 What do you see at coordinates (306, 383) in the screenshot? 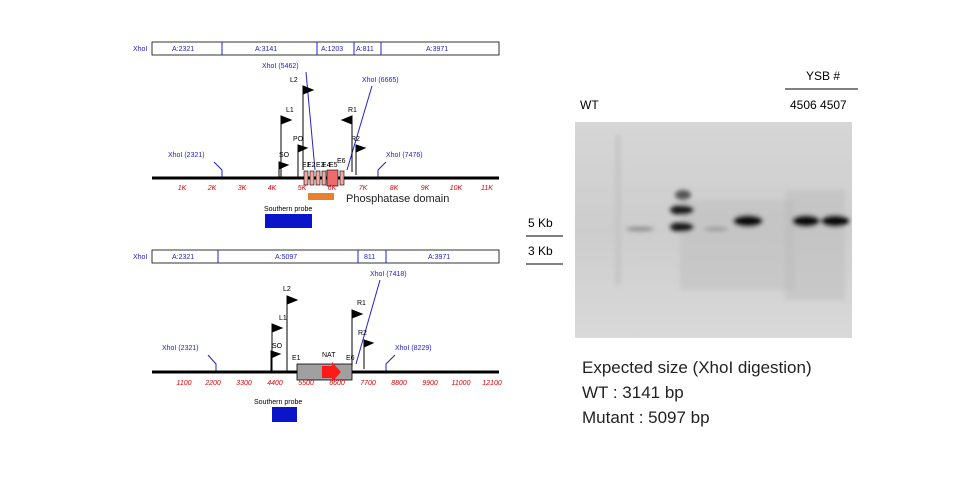
I see `axis-label: 5500` at bounding box center [306, 383].